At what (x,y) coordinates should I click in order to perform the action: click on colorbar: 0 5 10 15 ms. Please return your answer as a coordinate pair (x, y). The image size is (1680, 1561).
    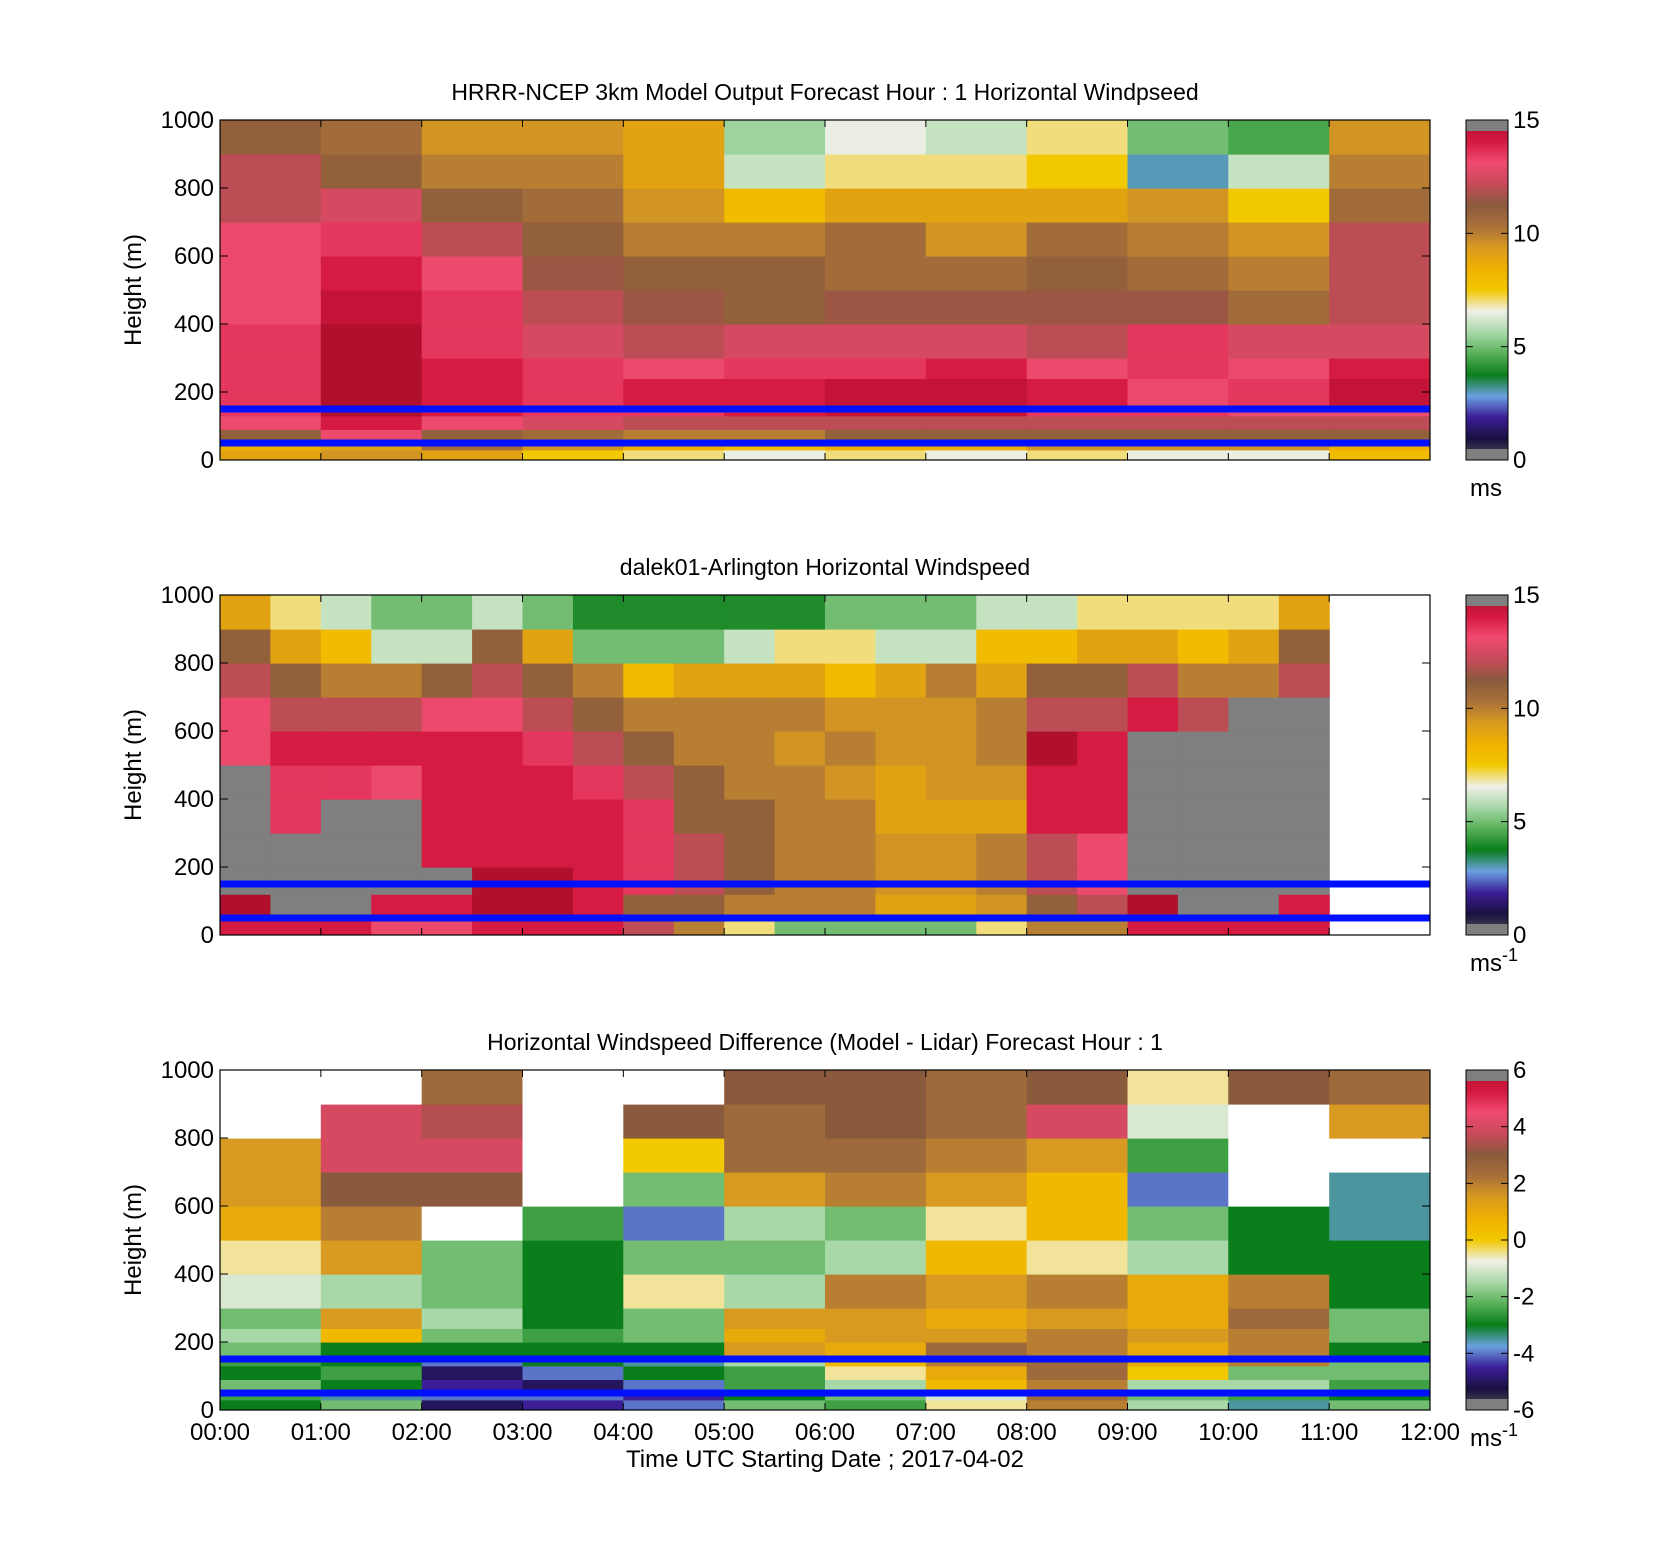
    Looking at the image, I should click on (1502, 304).